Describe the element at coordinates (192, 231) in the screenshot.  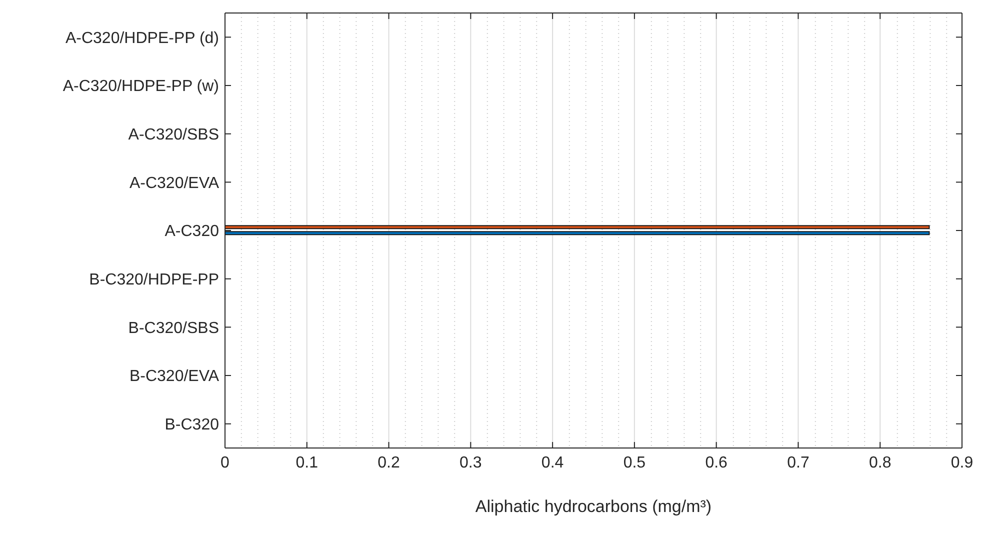
I see `y-tick-label: A-C320` at that location.